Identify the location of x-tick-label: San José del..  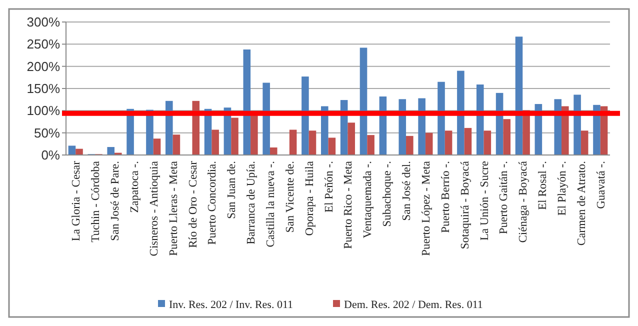
(407, 190).